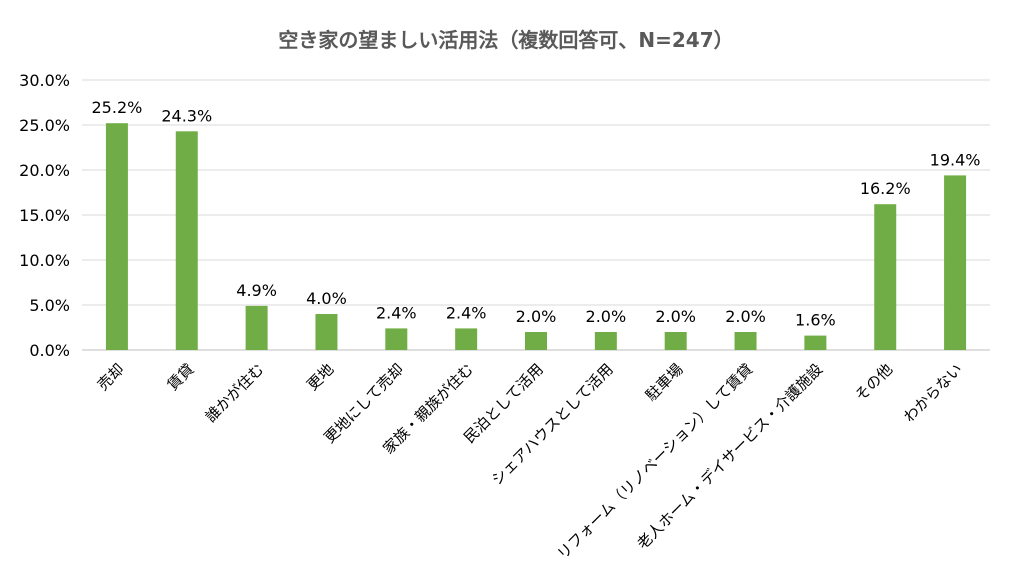  Describe the element at coordinates (664, 382) in the screenshot. I see `category-label: 駐車場` at that location.